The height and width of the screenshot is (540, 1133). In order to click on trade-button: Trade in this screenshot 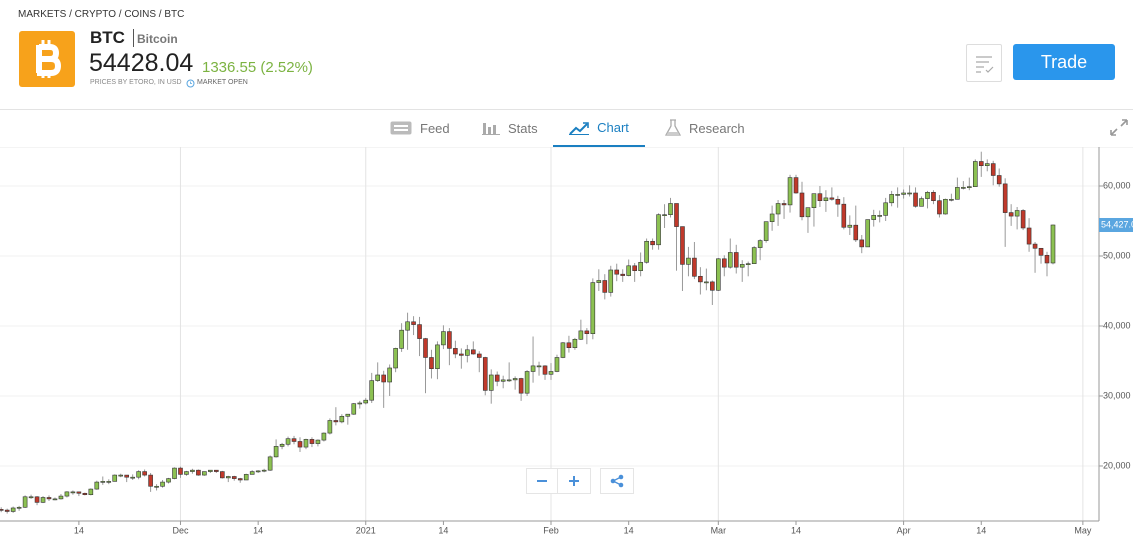, I will do `click(1064, 62)`.